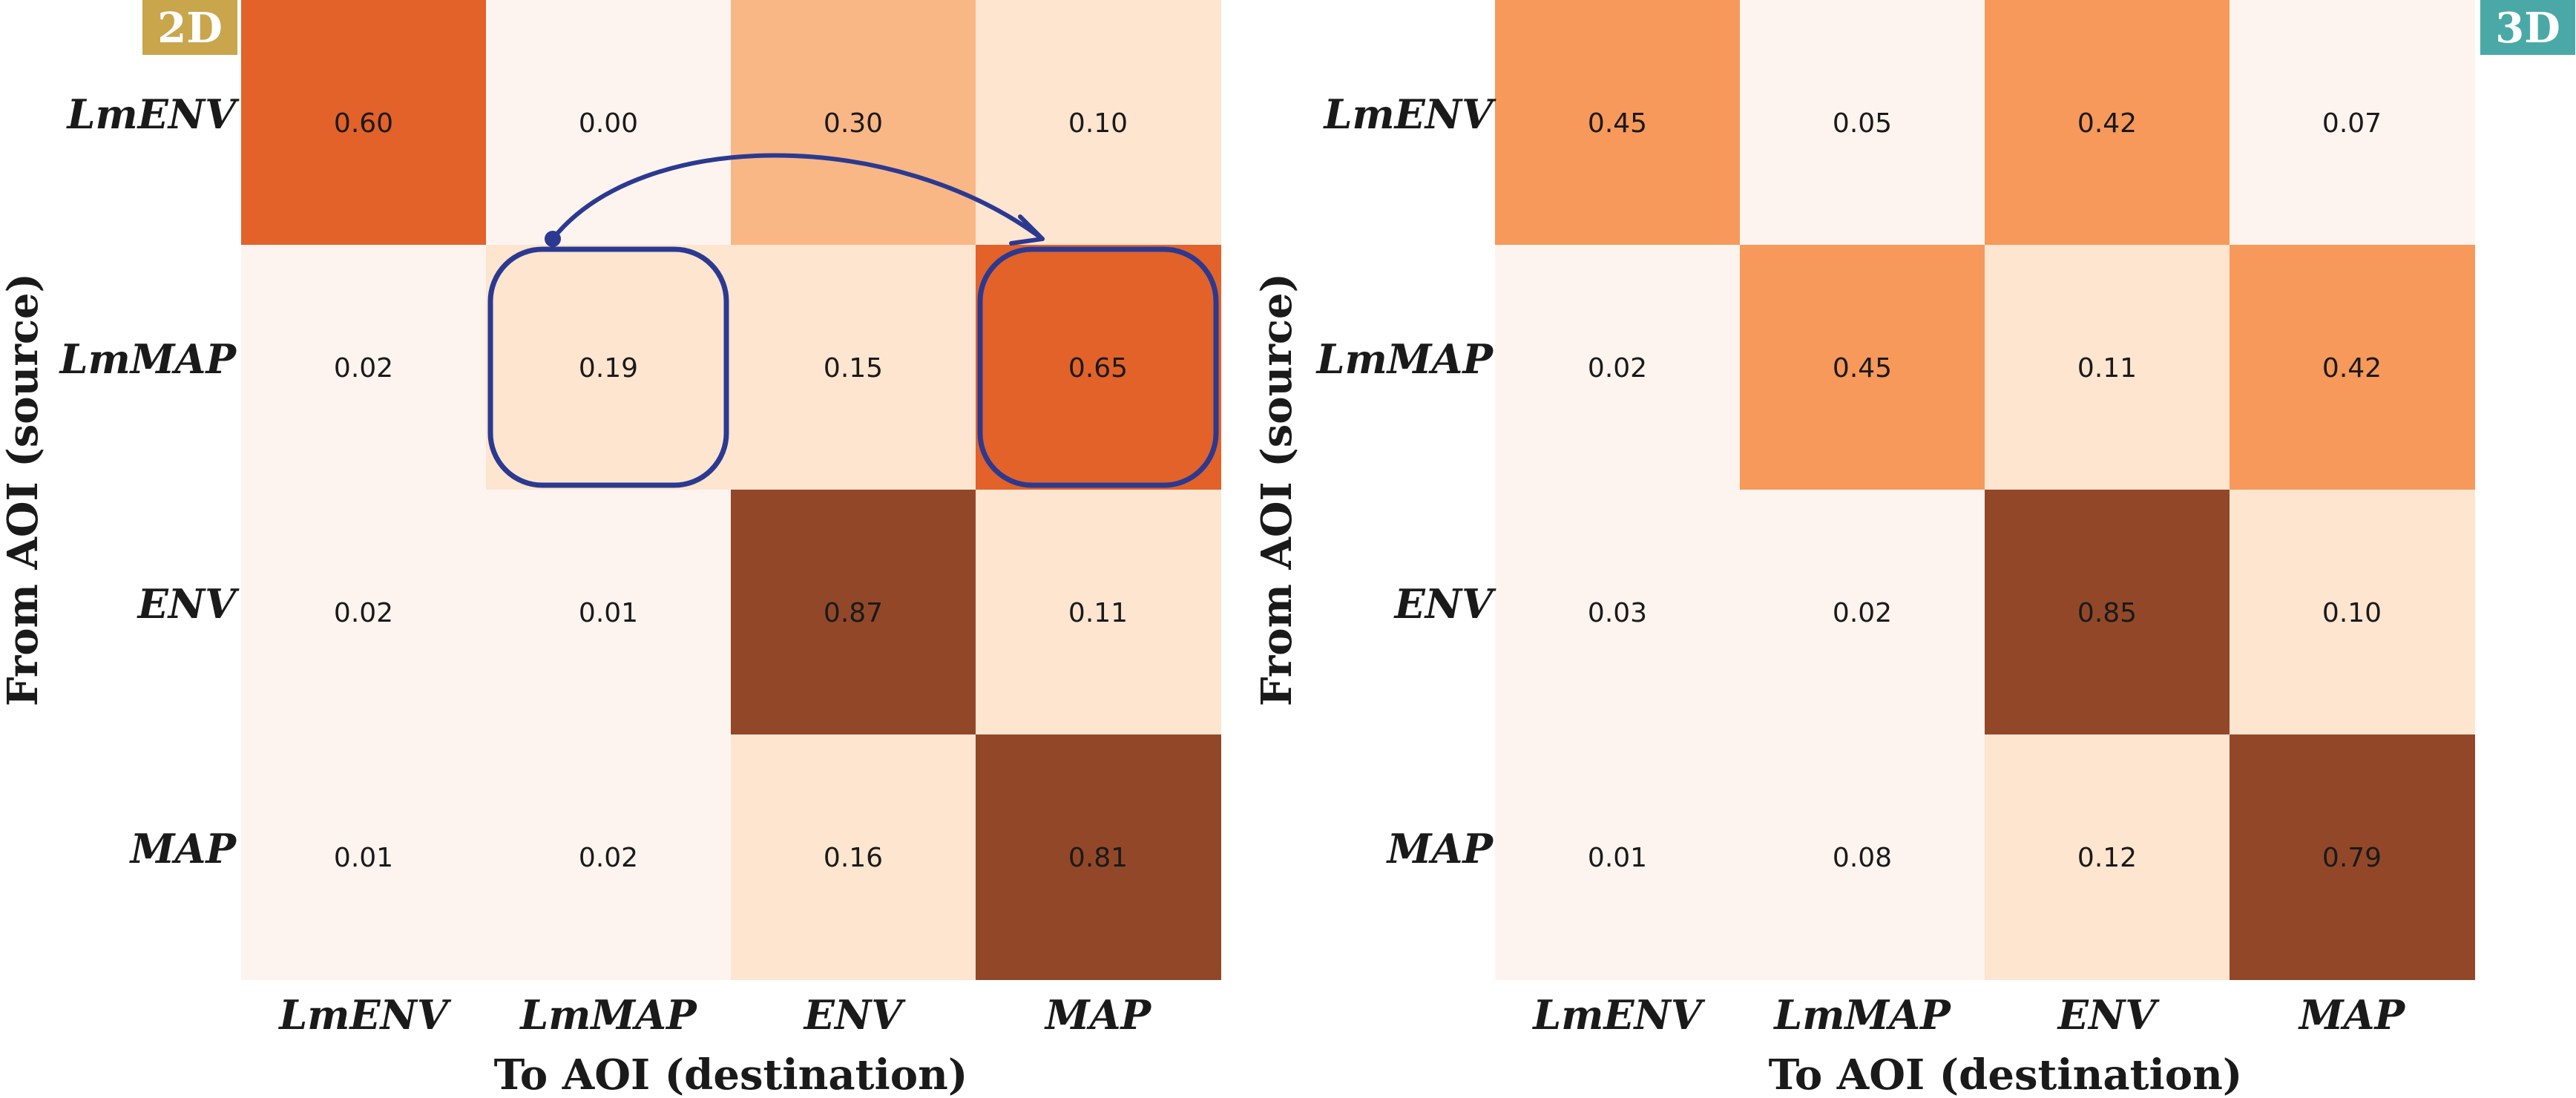 This screenshot has width=2576, height=1098. I want to click on panel-badge-label: 3D, so click(2527, 28).